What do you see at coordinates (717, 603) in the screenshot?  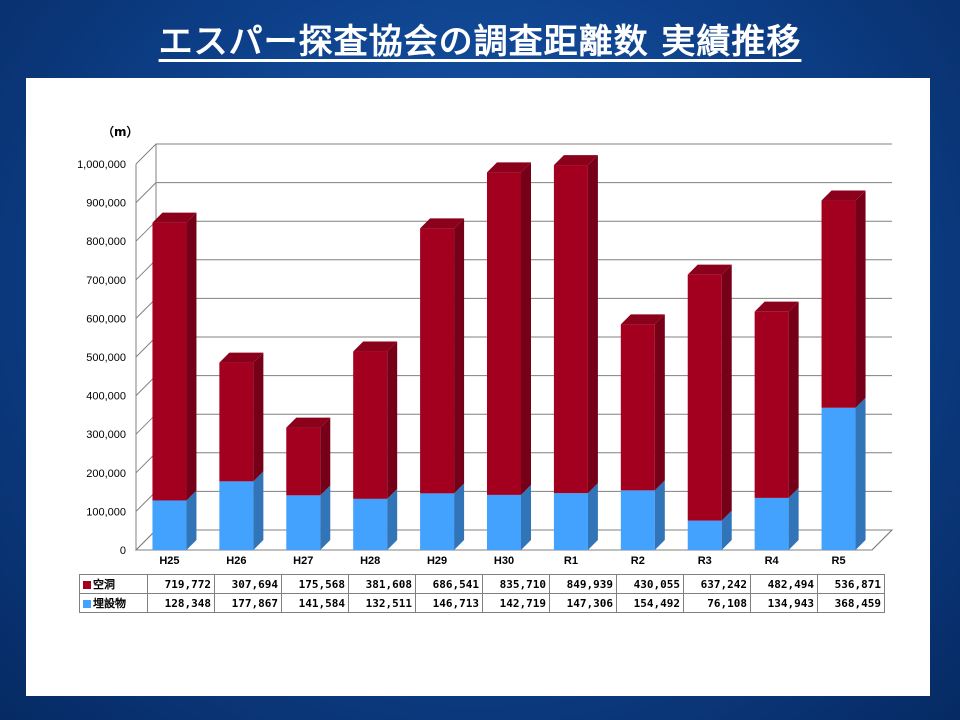 I see `table-cell: 76,108` at bounding box center [717, 603].